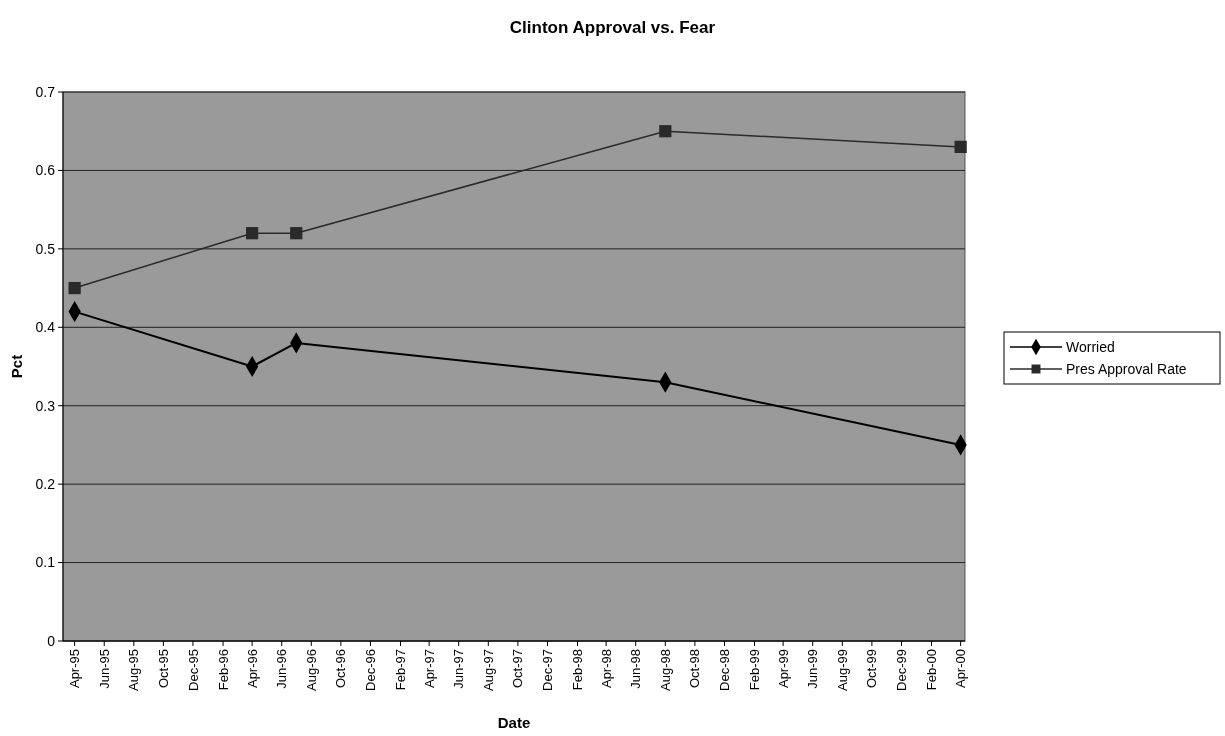 This screenshot has height=736, width=1225. What do you see at coordinates (842, 670) in the screenshot?
I see `x-tick-label: Aug-99` at bounding box center [842, 670].